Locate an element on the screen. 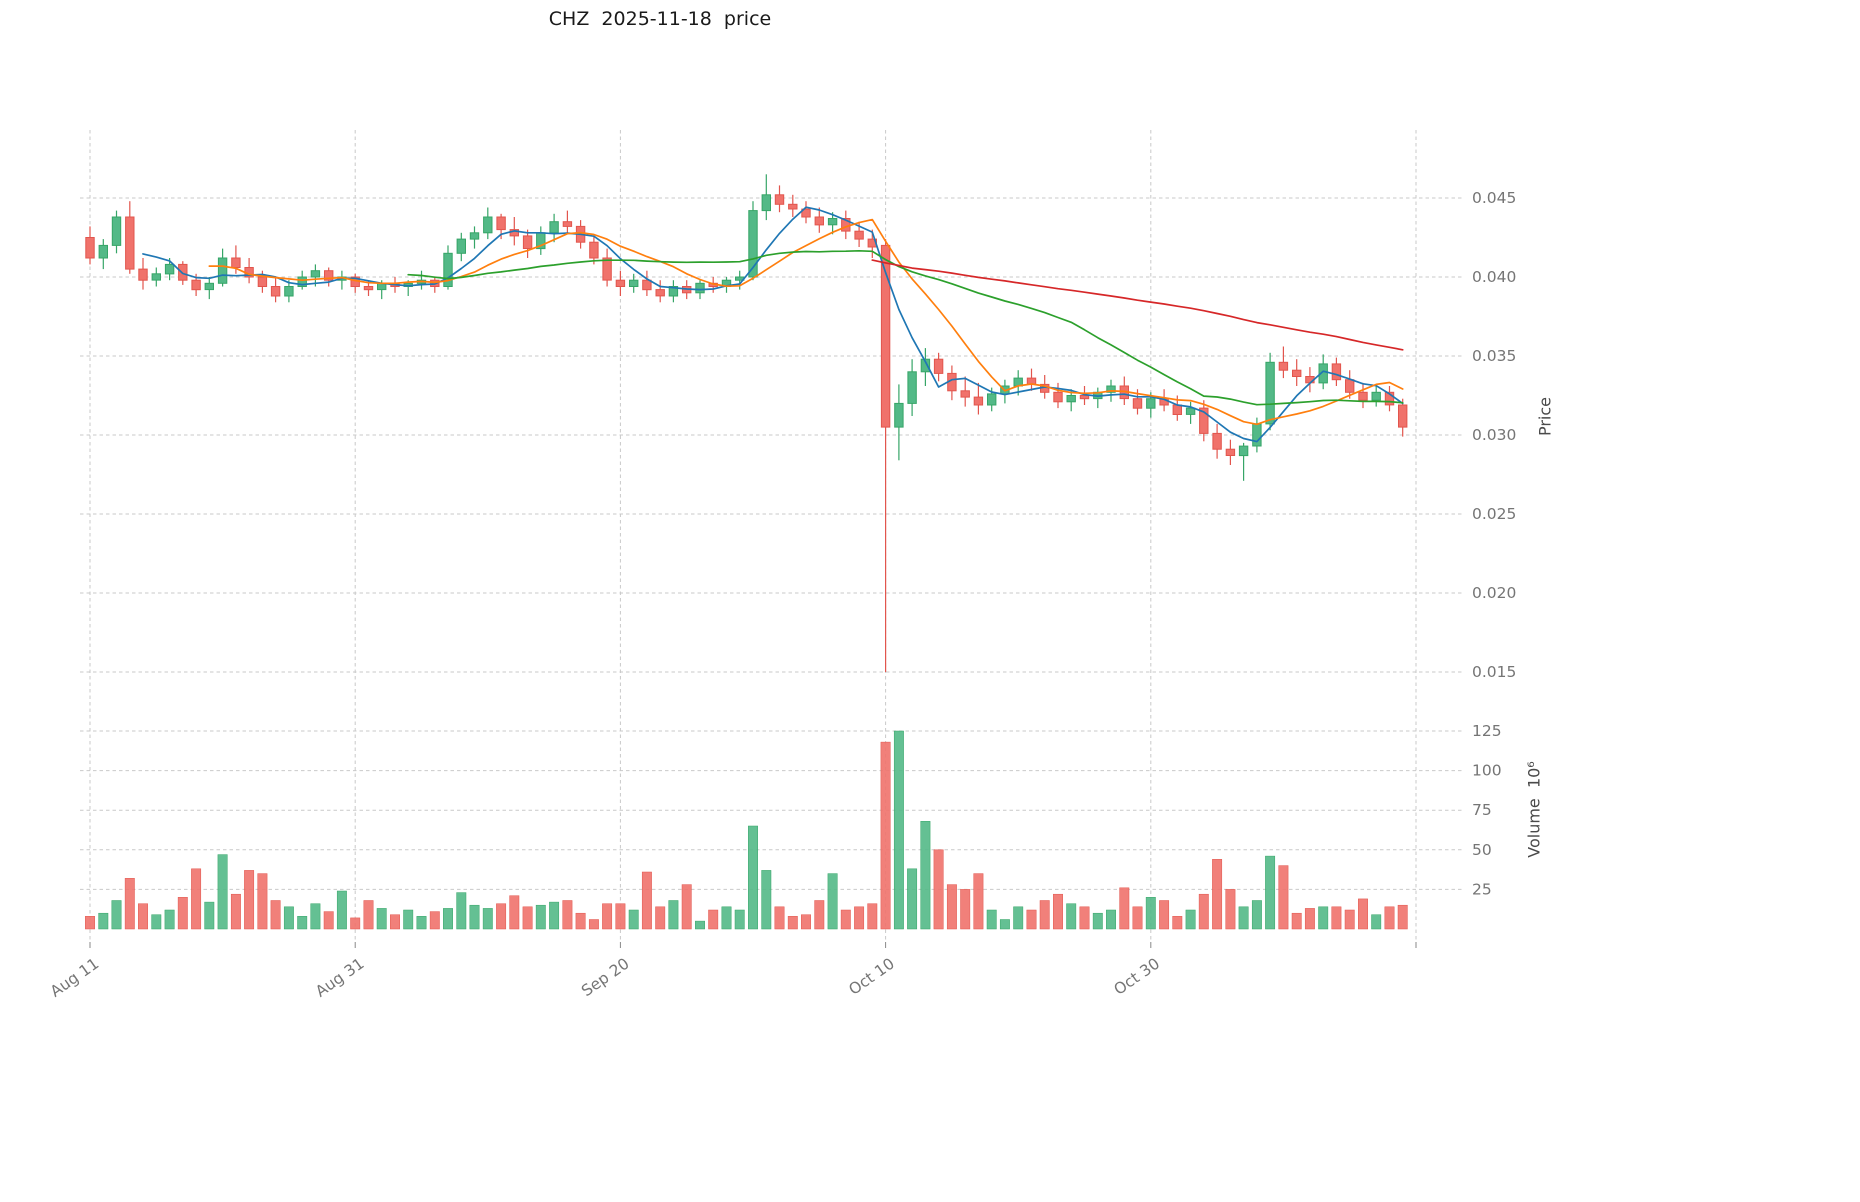 Image resolution: width=1860 pixels, height=1202 pixels. price-tick-label: 0.030 is located at coordinates (1494, 435).